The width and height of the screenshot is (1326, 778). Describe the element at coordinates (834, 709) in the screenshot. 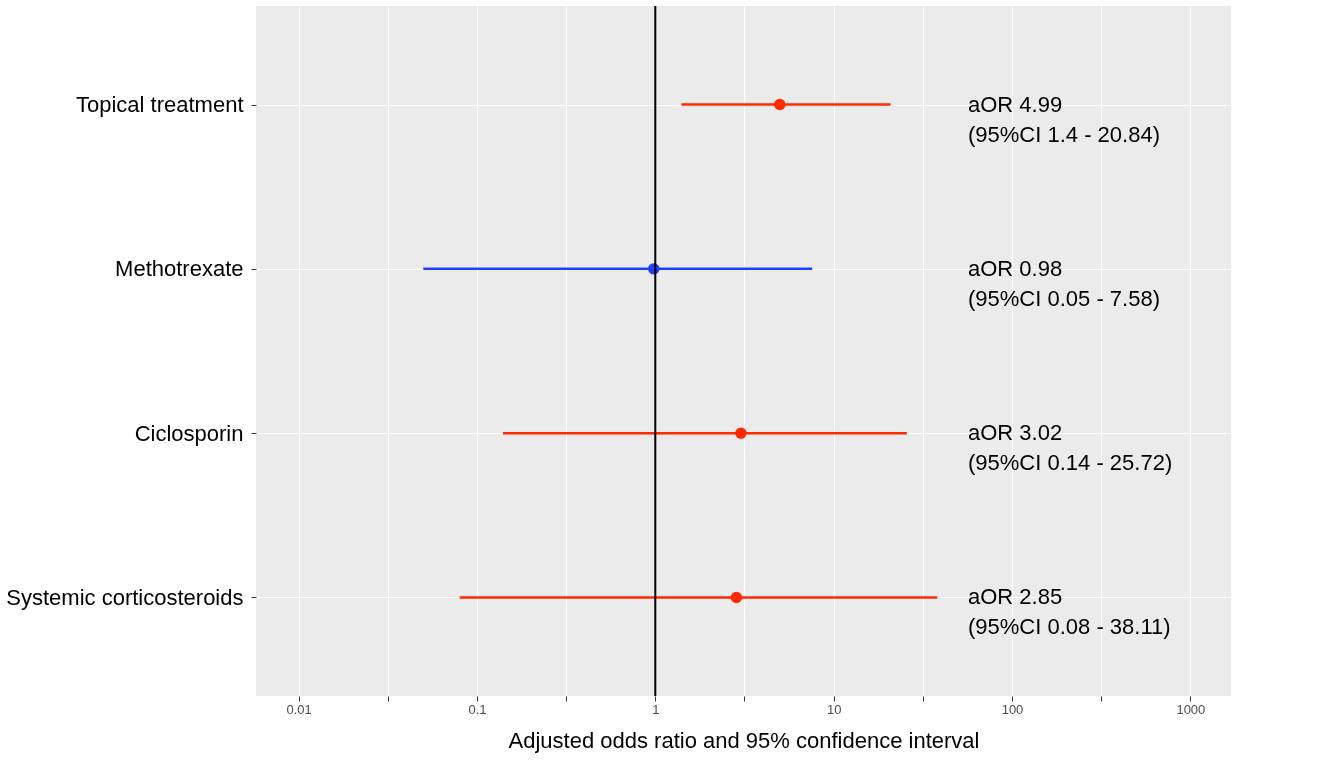

I see `x-tick-label: 10` at that location.